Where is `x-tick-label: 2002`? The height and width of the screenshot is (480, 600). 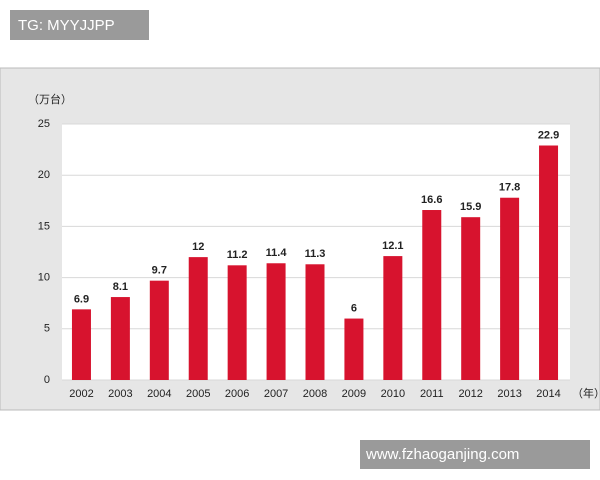
x-tick-label: 2002 is located at coordinates (81, 394).